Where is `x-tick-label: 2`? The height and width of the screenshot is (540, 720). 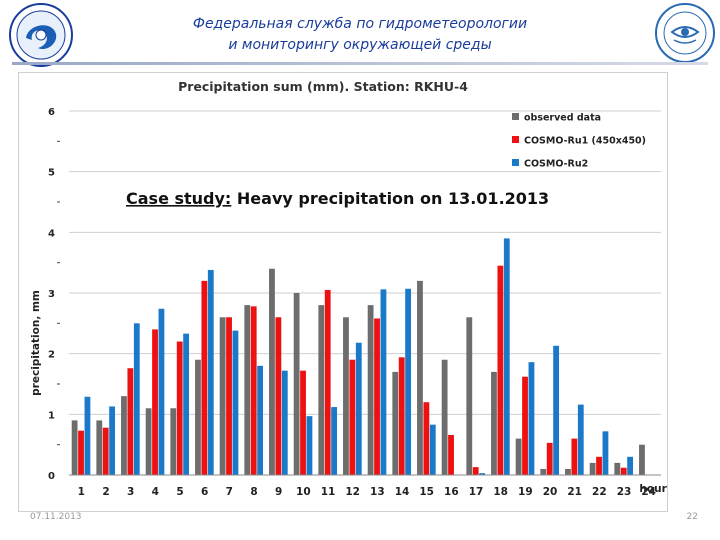
x-tick-label: 2 is located at coordinates (105, 492).